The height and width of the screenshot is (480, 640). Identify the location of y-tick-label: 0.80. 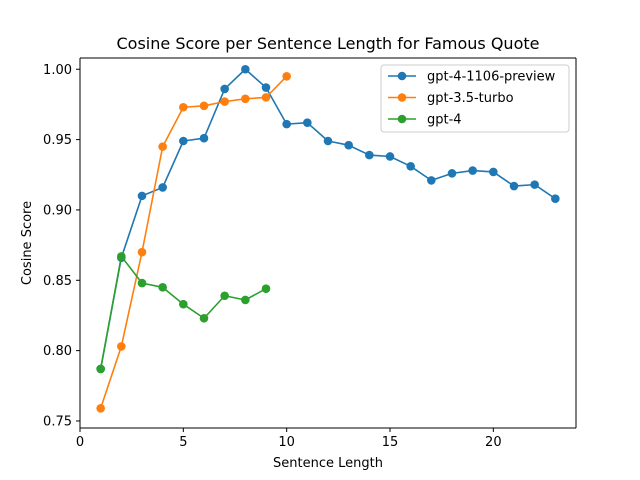
(57, 351).